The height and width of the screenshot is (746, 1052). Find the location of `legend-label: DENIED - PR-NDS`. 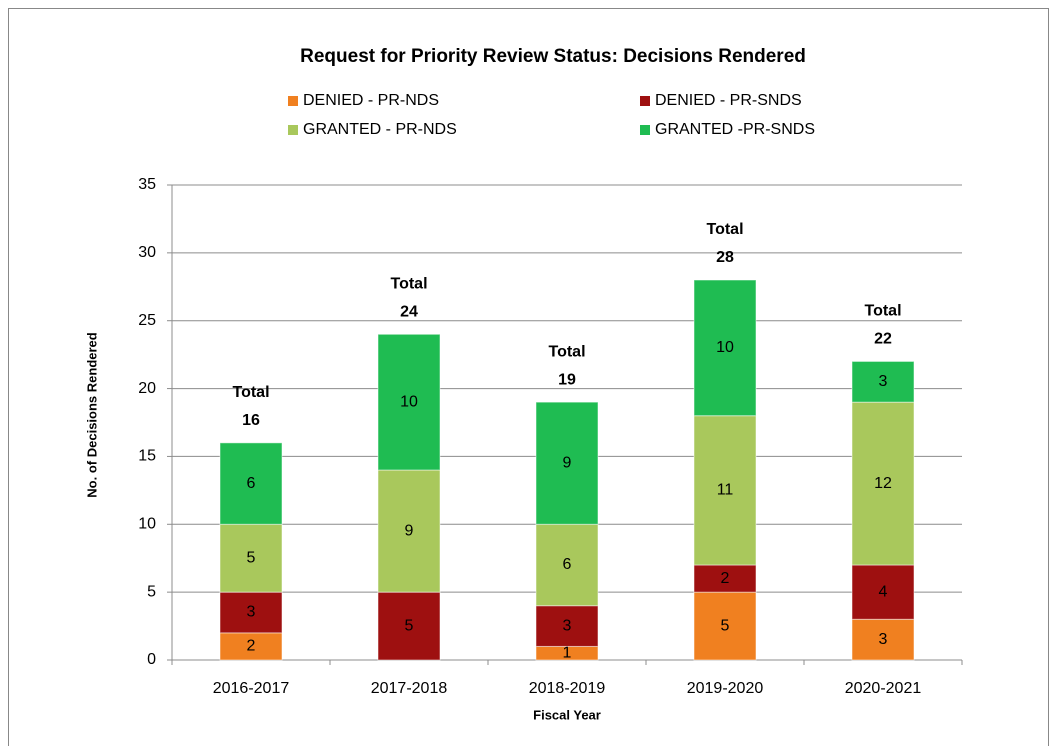

legend-label: DENIED - PR-NDS is located at coordinates (371, 100).